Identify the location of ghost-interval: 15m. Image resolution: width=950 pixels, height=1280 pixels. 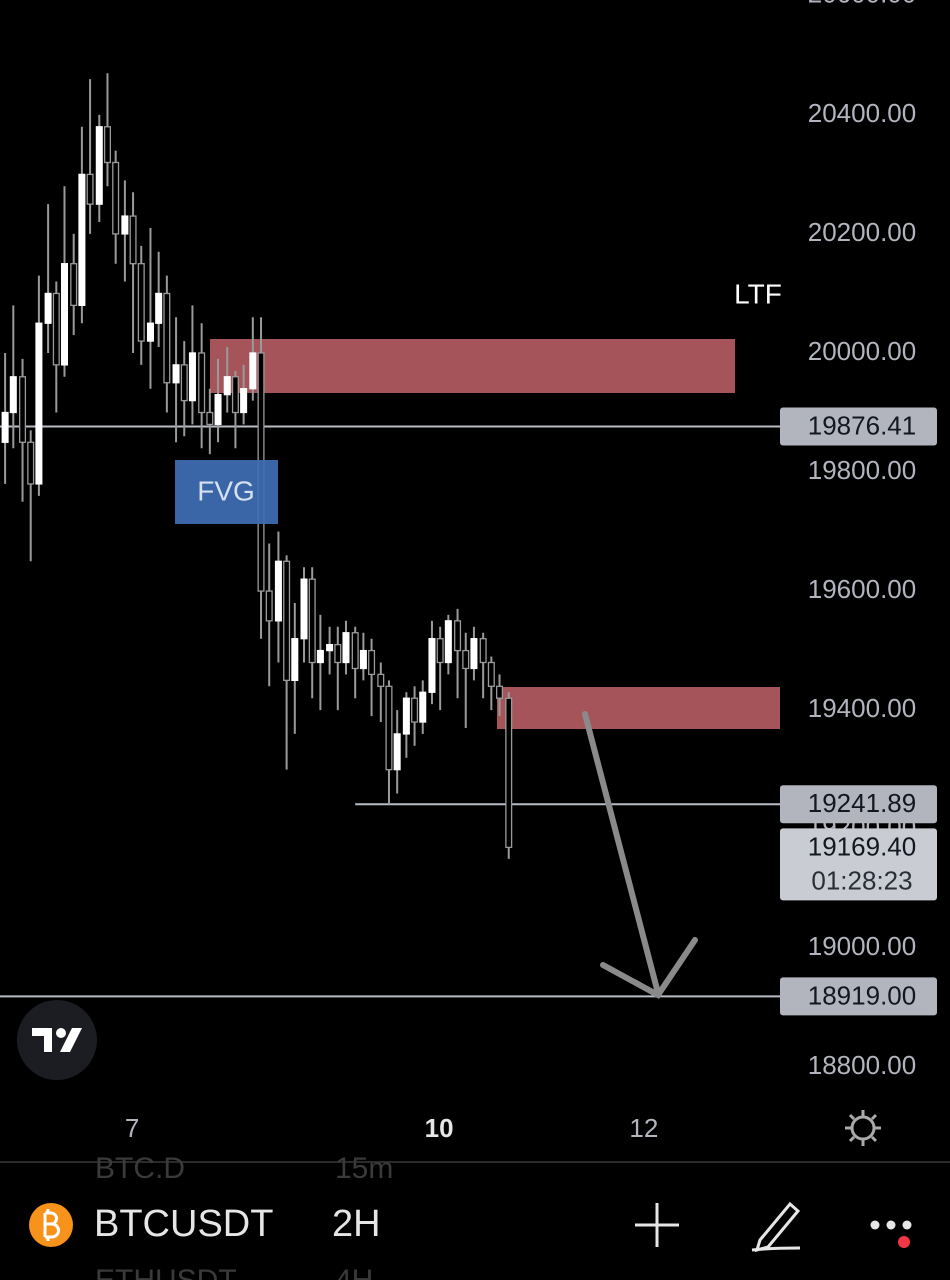
(364, 1168).